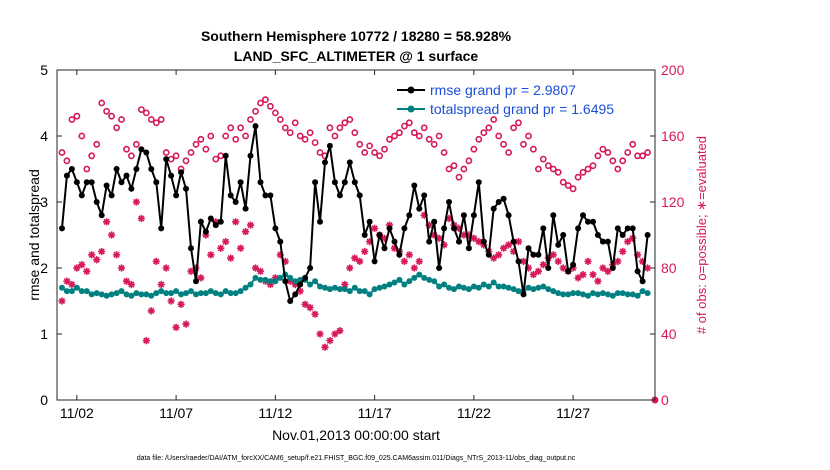  I want to click on x-tick-label: 11/02, so click(77, 413).